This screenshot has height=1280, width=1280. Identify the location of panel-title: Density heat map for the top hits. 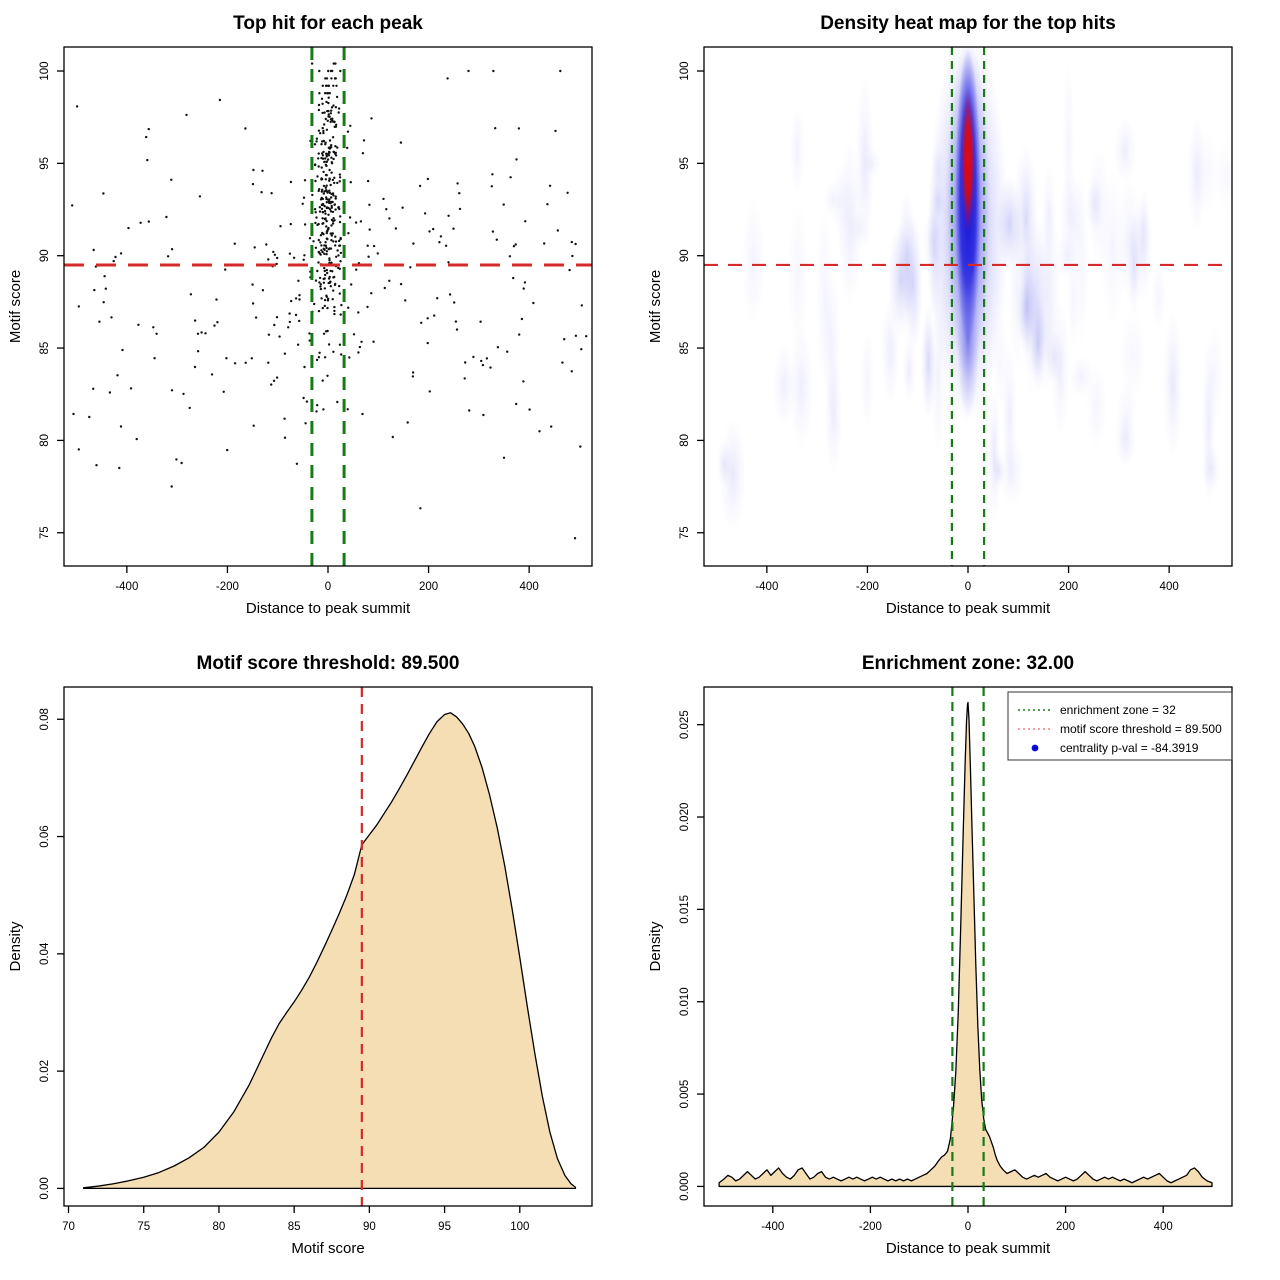
(968, 23).